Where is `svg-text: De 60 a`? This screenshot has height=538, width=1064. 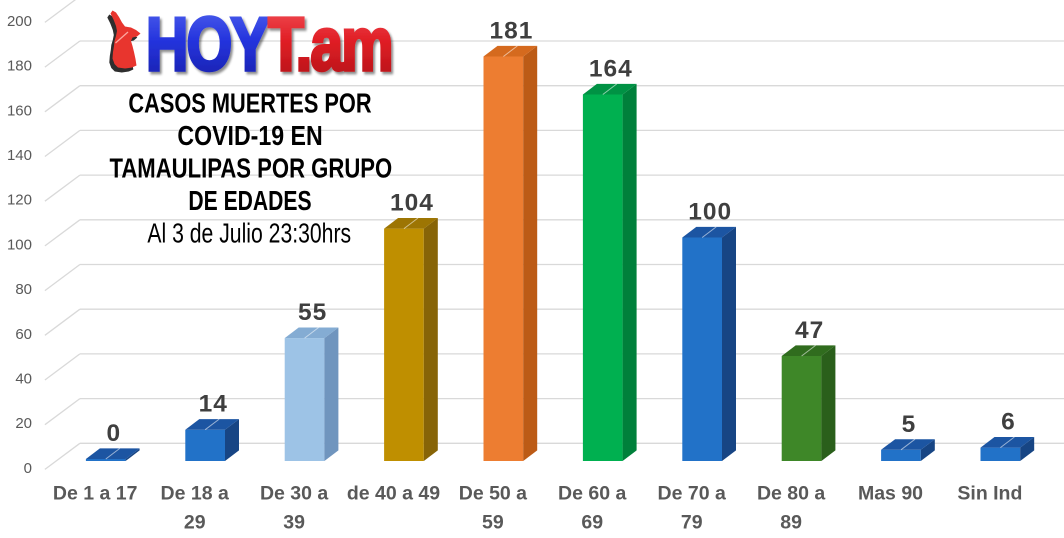 svg-text: De 60 a is located at coordinates (592, 493).